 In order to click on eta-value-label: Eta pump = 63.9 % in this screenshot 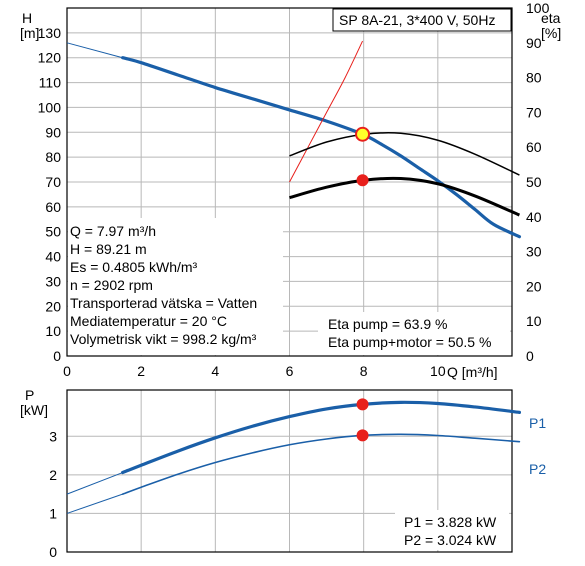, I will do `click(387, 324)`.